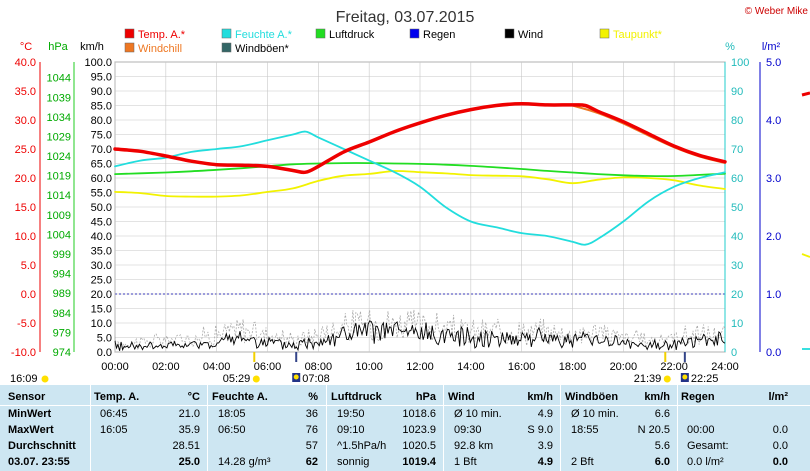 The image size is (810, 471). Describe the element at coordinates (662, 446) in the screenshot. I see `cell-gust-value: 5.6` at that location.